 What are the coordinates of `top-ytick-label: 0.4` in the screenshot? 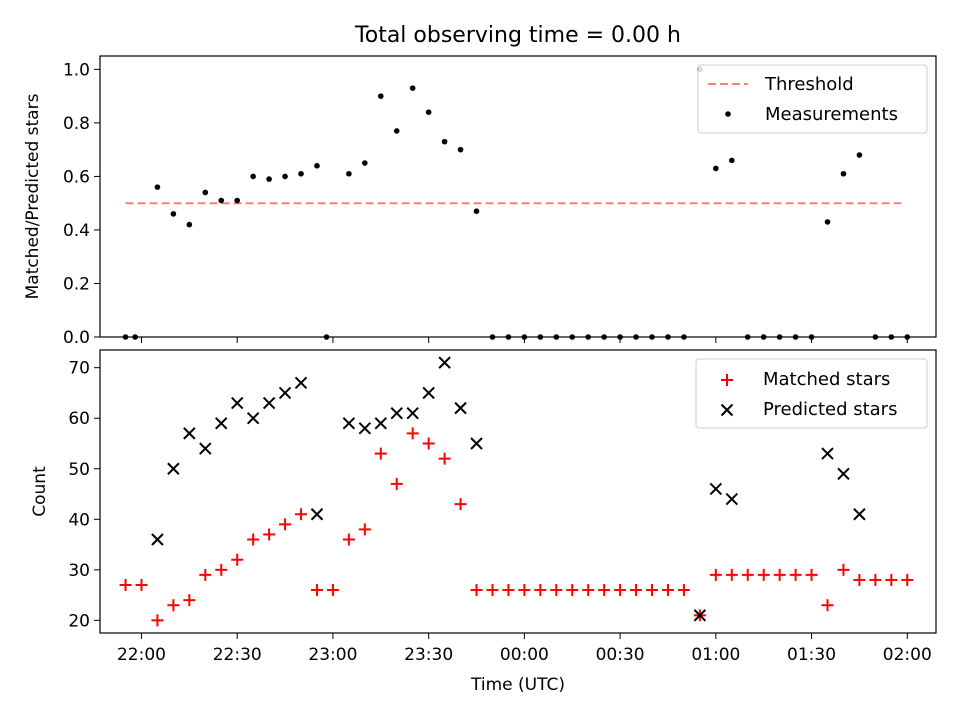 It's located at (76, 231).